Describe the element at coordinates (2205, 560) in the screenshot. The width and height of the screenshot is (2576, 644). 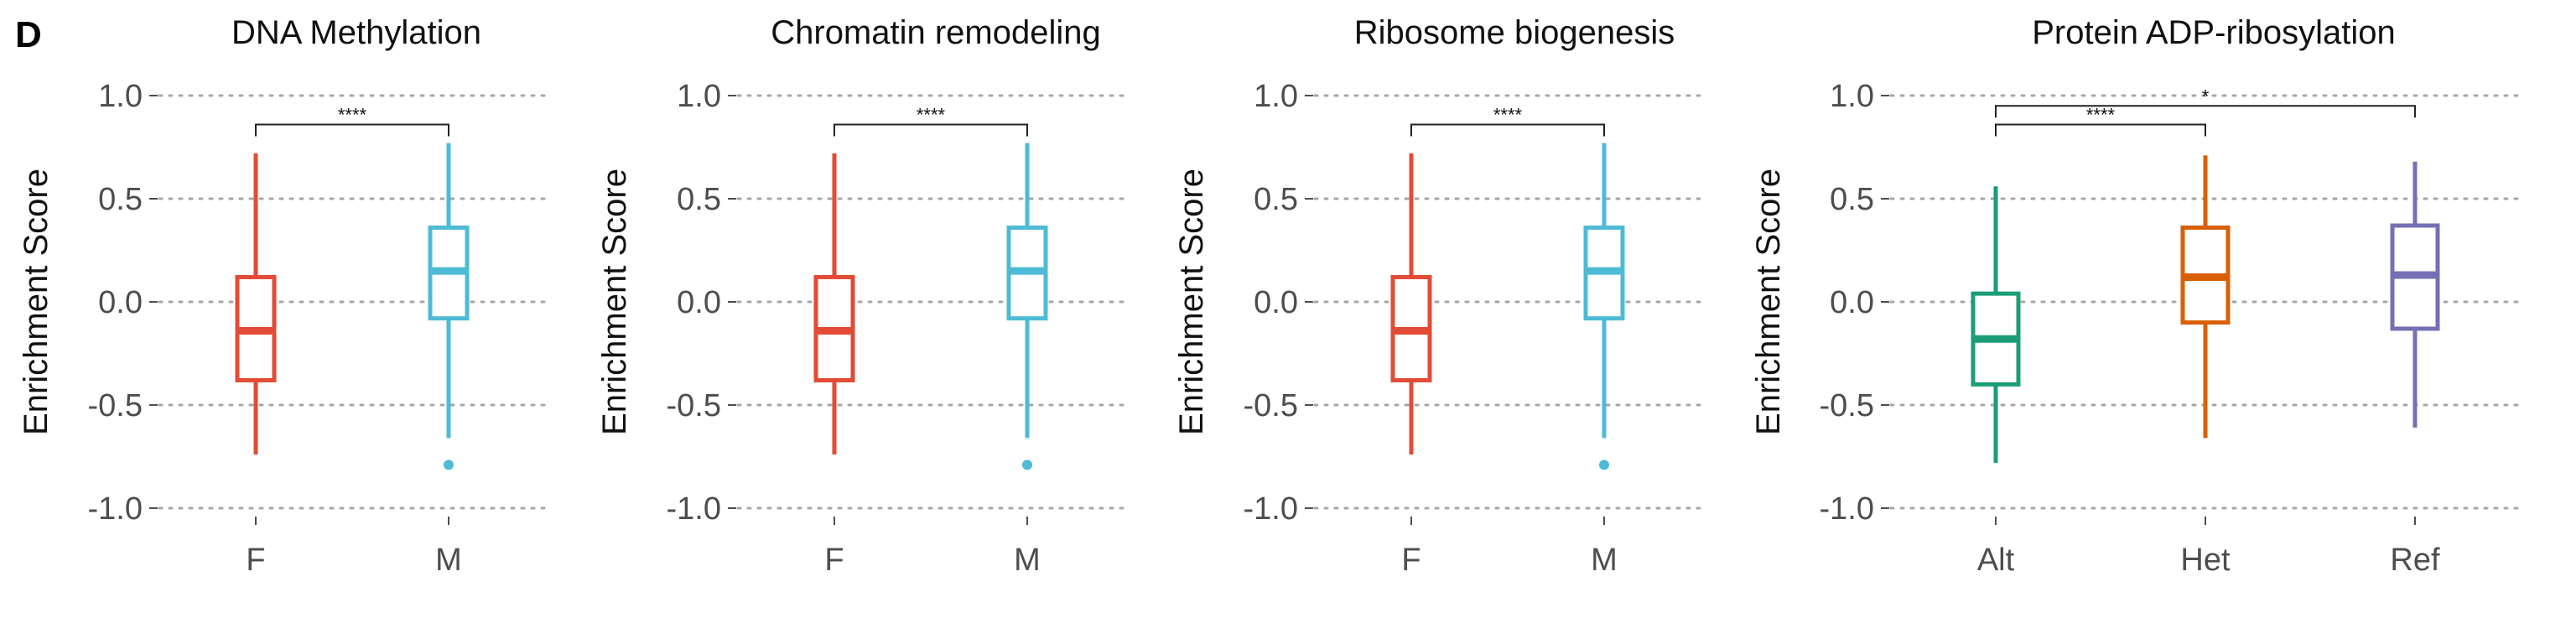
I see `x-tick-label: Het` at that location.